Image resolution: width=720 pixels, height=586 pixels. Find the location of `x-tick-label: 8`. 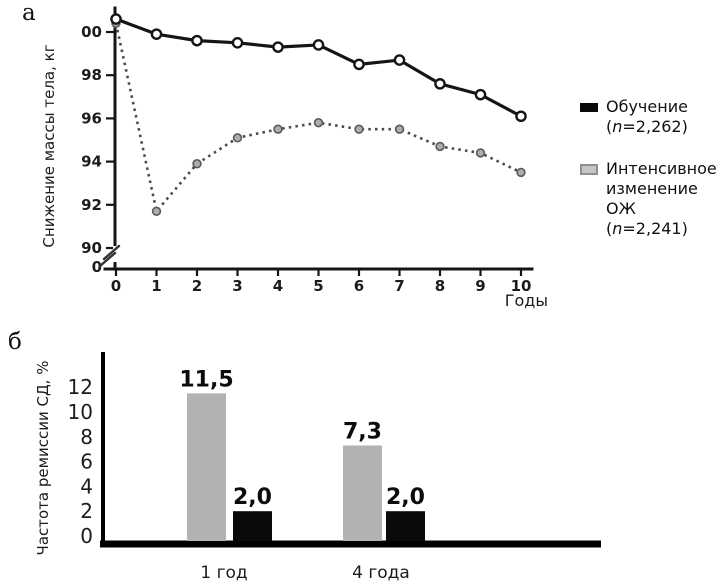

x-tick-label: 8 is located at coordinates (440, 286).